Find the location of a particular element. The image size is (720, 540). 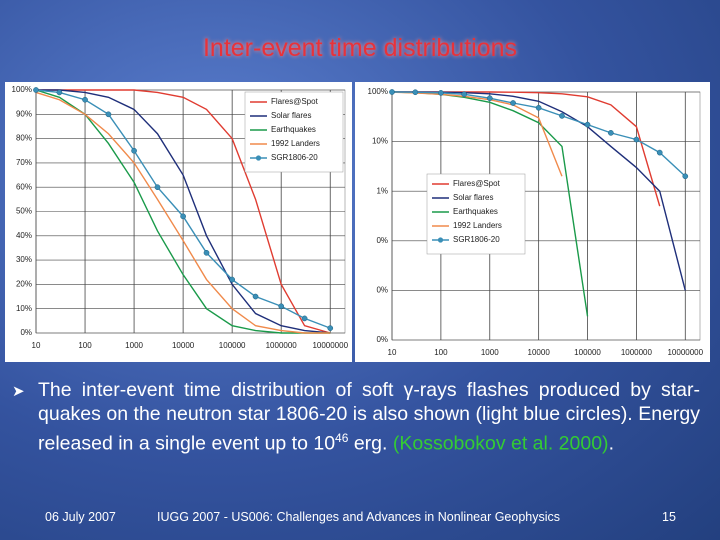

y-tick-label: 1% is located at coordinates (382, 190).